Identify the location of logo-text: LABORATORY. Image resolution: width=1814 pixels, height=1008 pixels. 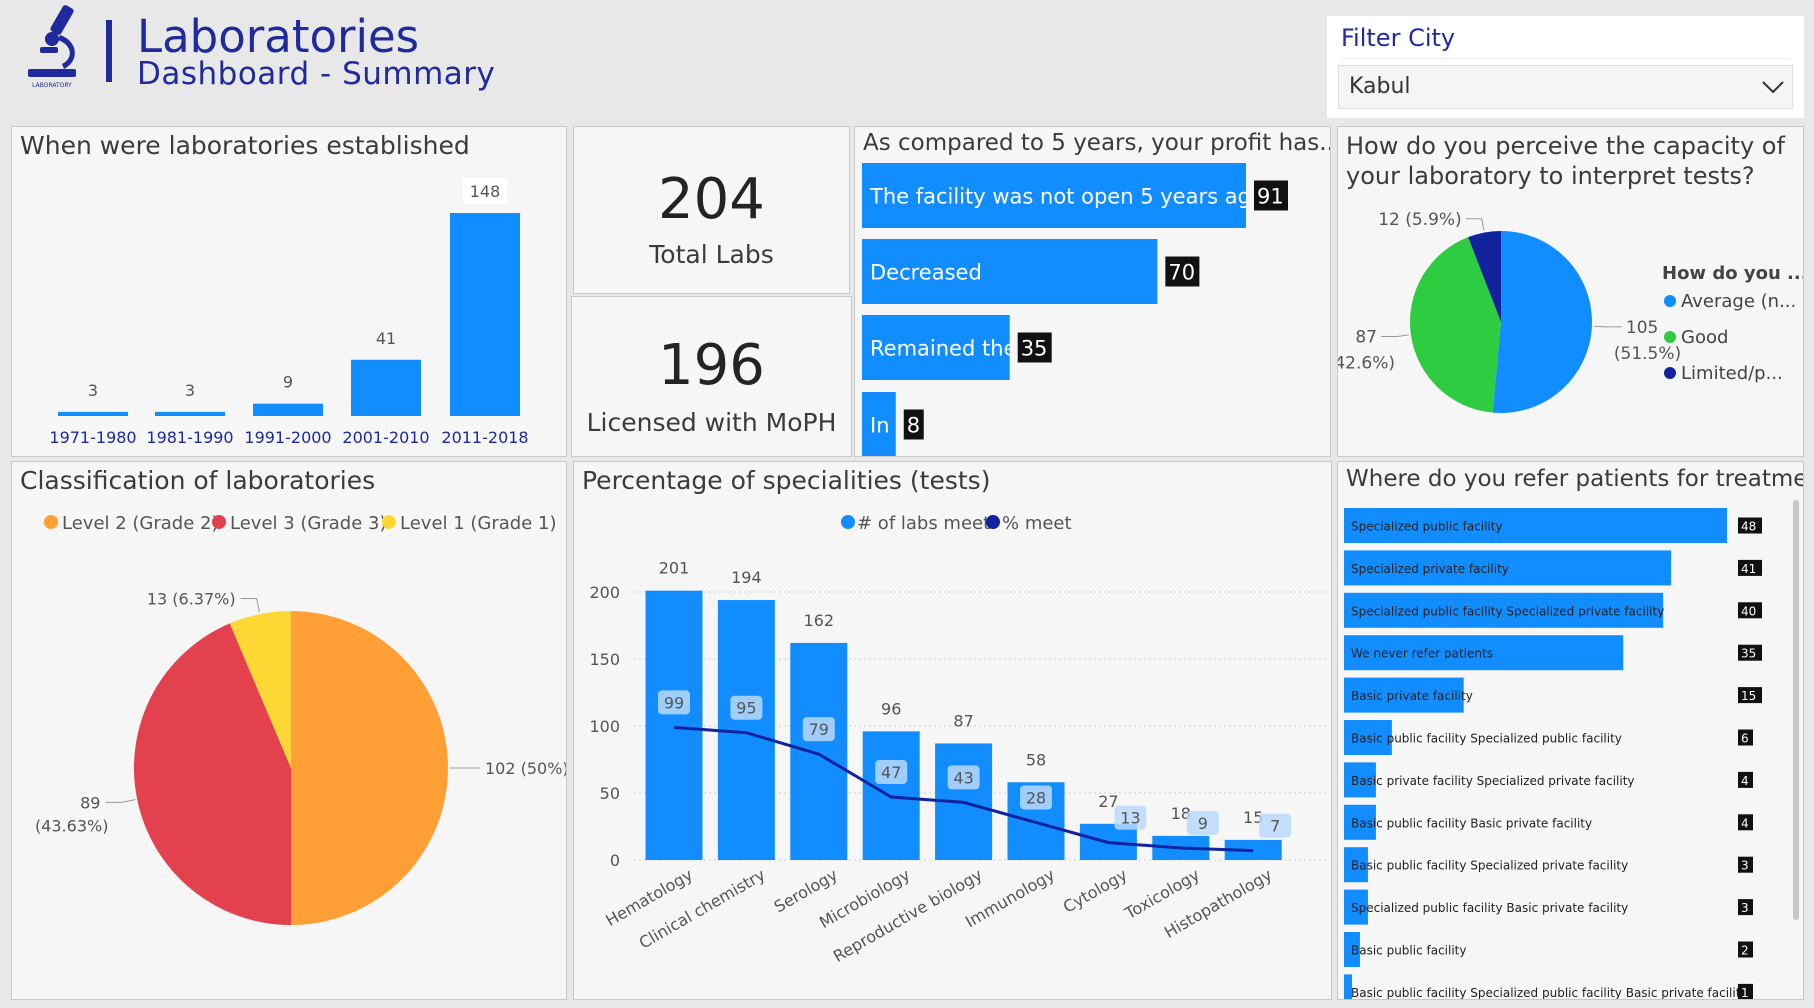
(52, 85).